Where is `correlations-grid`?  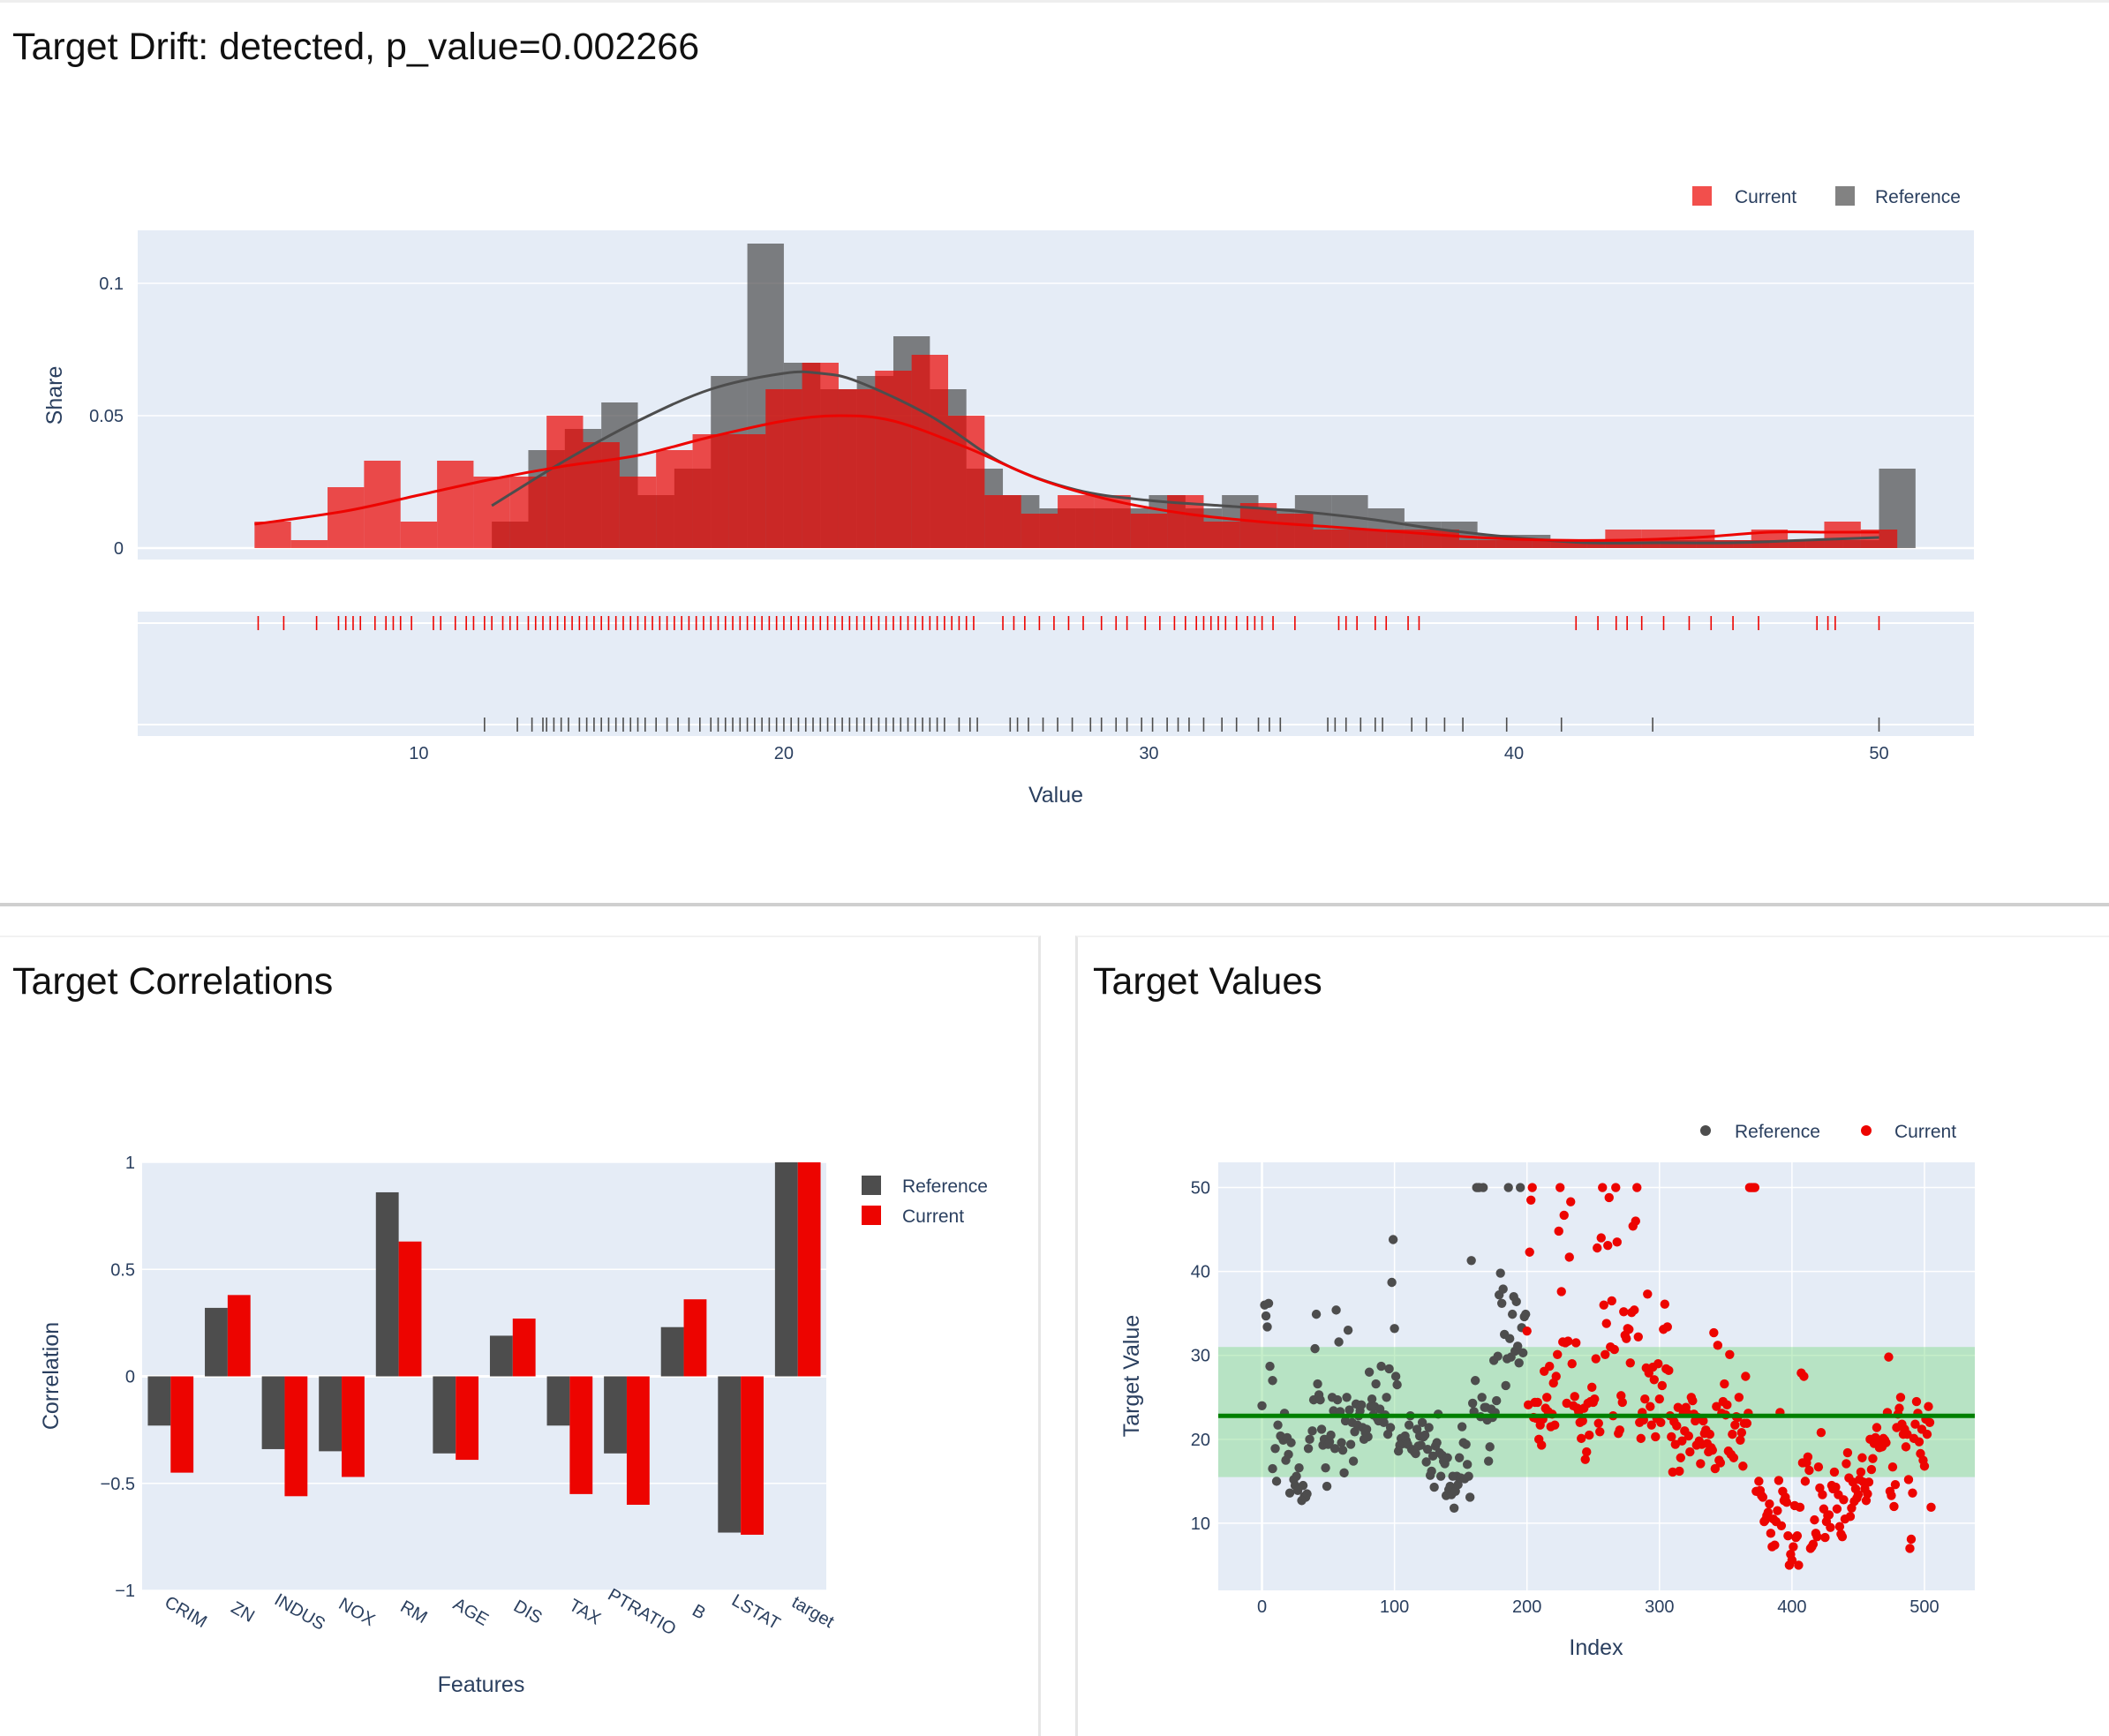
correlations-grid is located at coordinates (484, 1376).